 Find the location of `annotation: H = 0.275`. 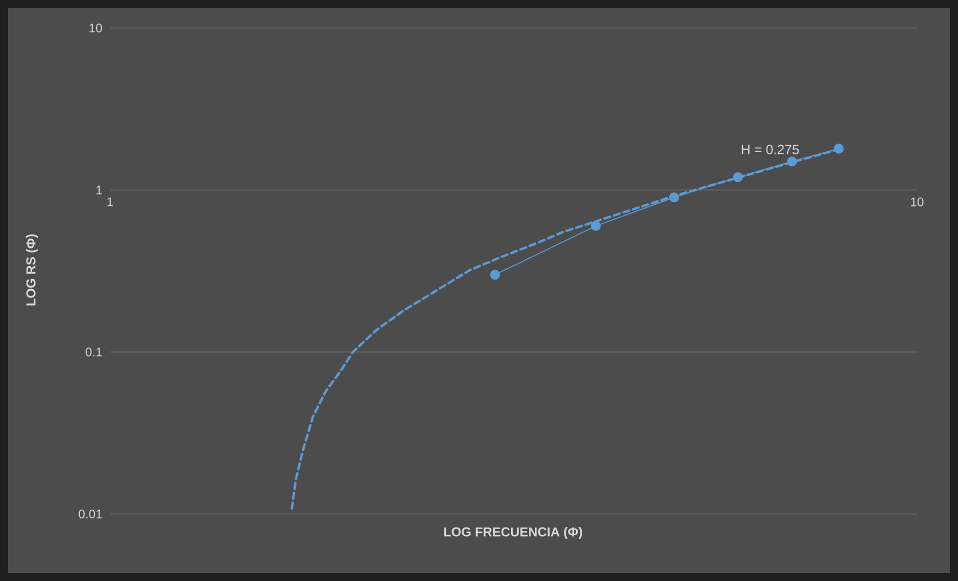

annotation: H = 0.275 is located at coordinates (770, 149).